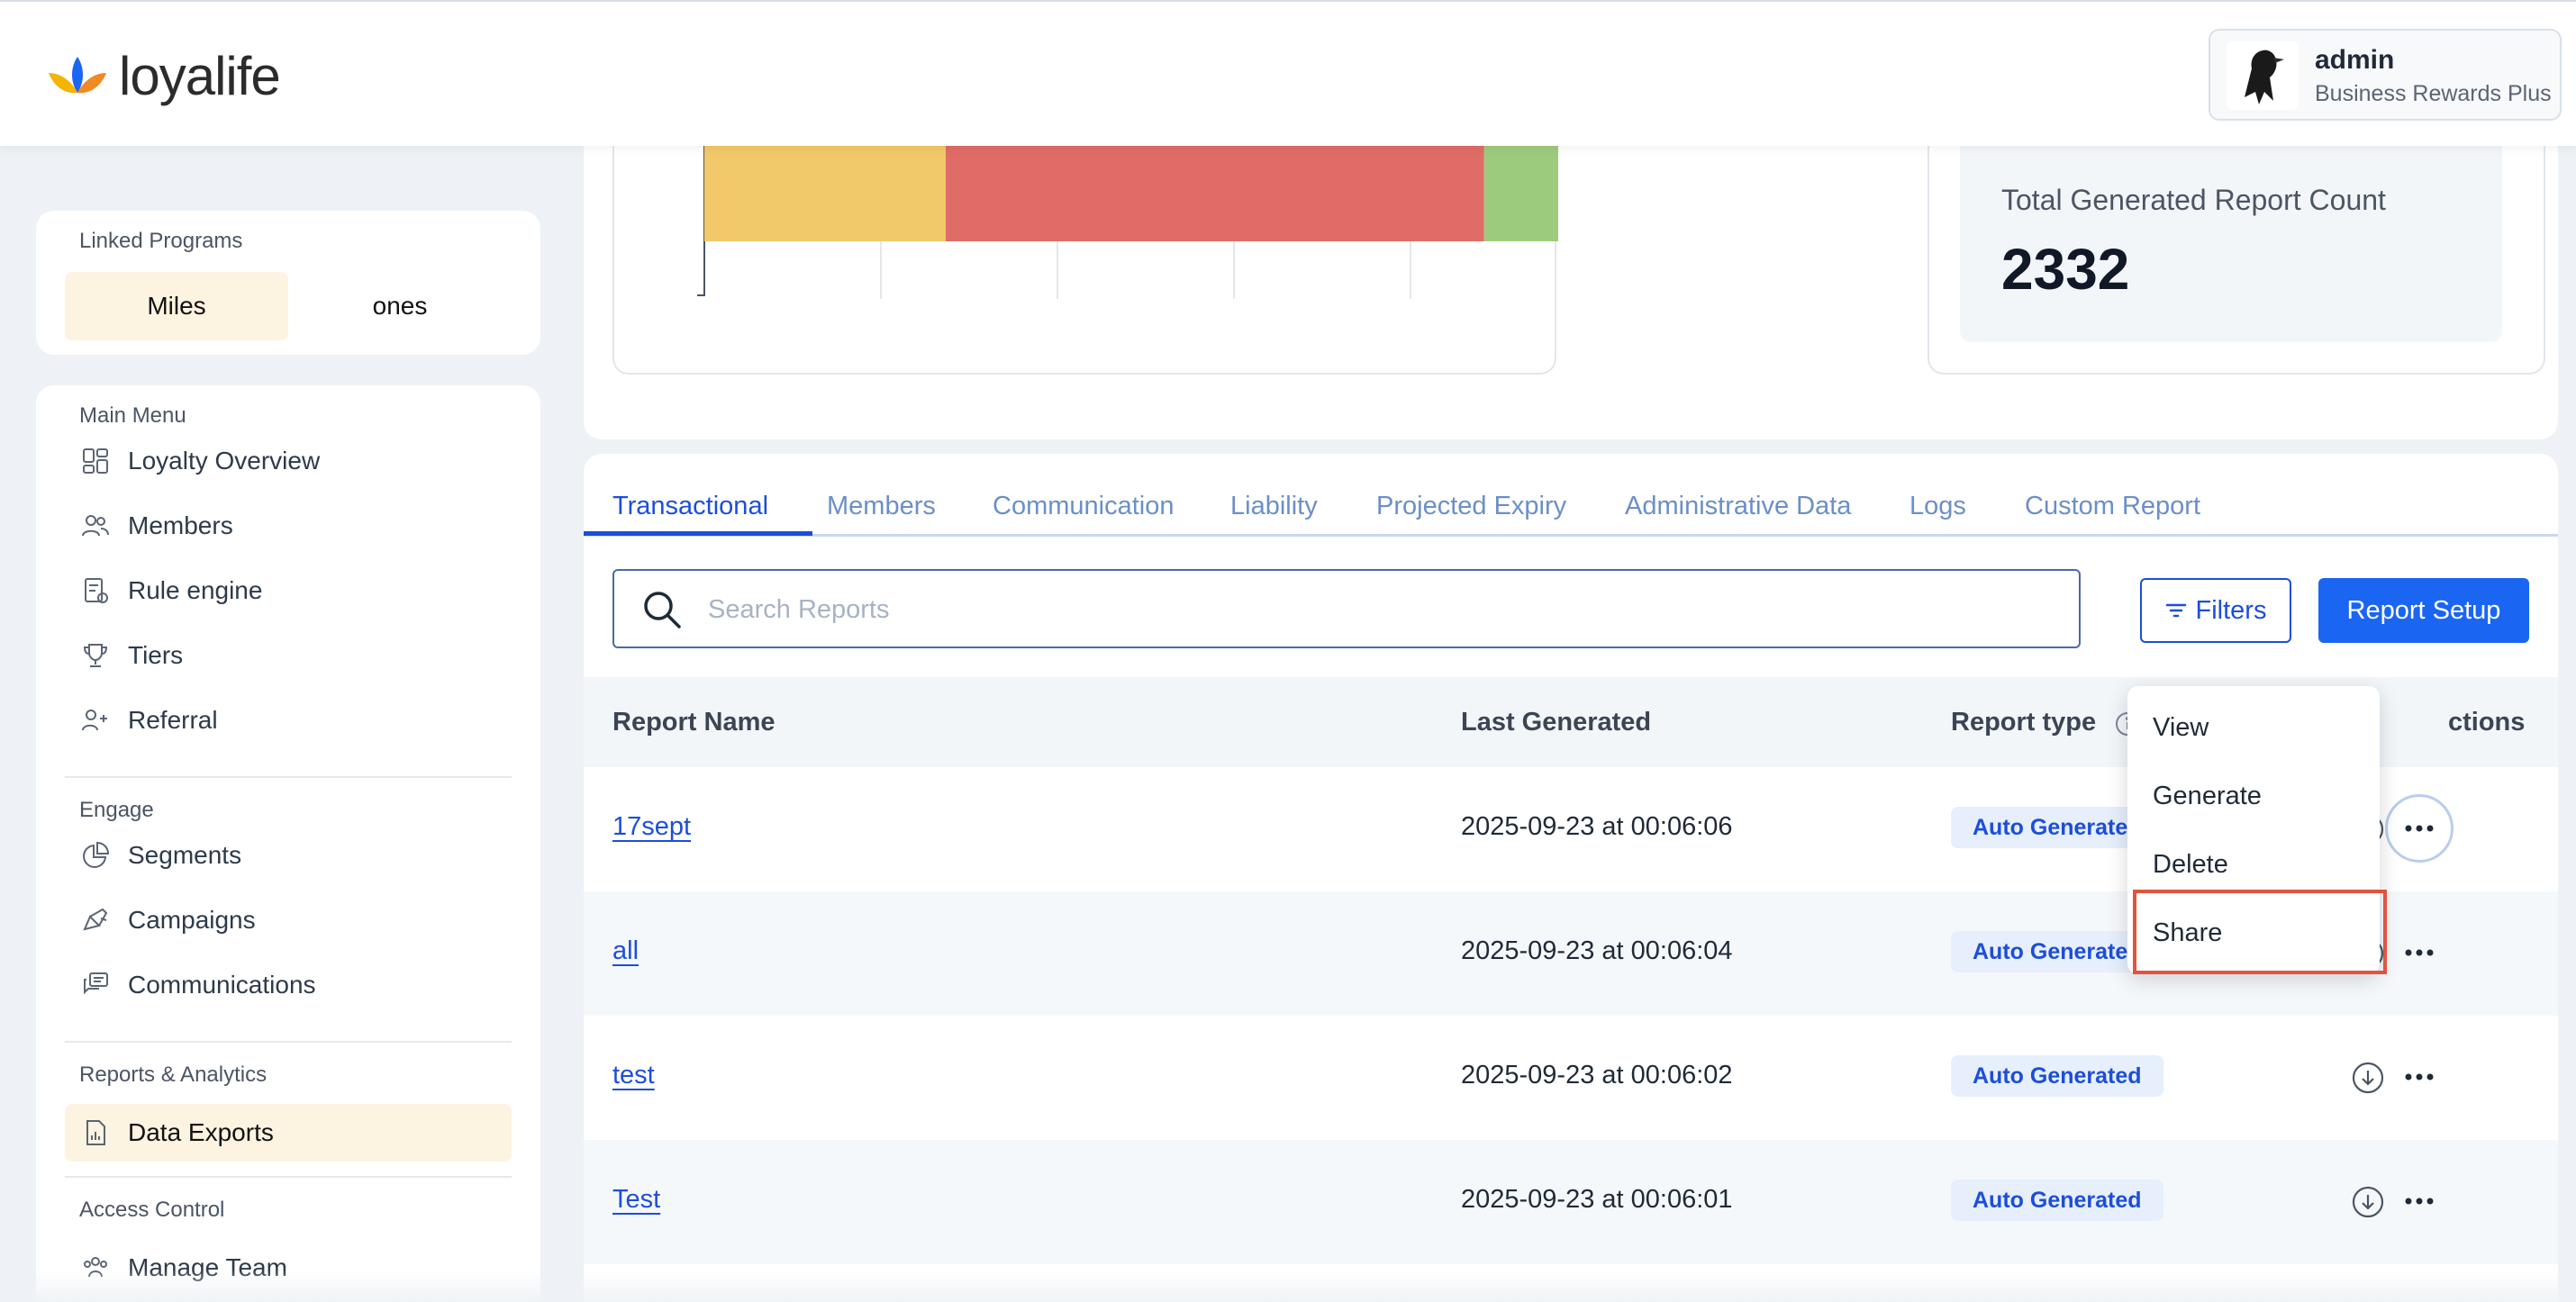  What do you see at coordinates (95, 461) in the screenshot?
I see `dashboard-icon` at bounding box center [95, 461].